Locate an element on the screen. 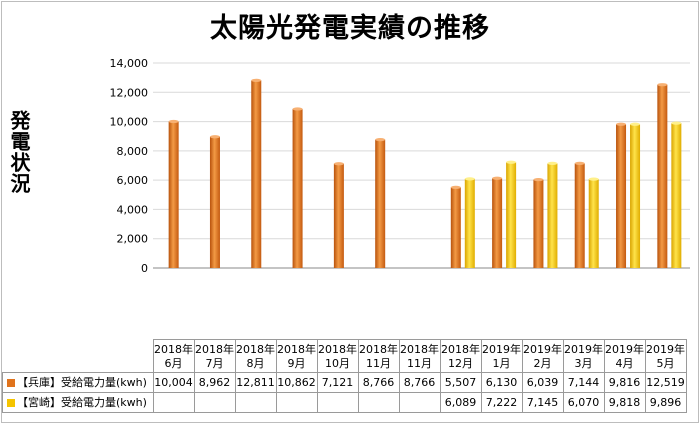 The image size is (700, 424). table-col-header: 2019年 4月 is located at coordinates (624, 356).